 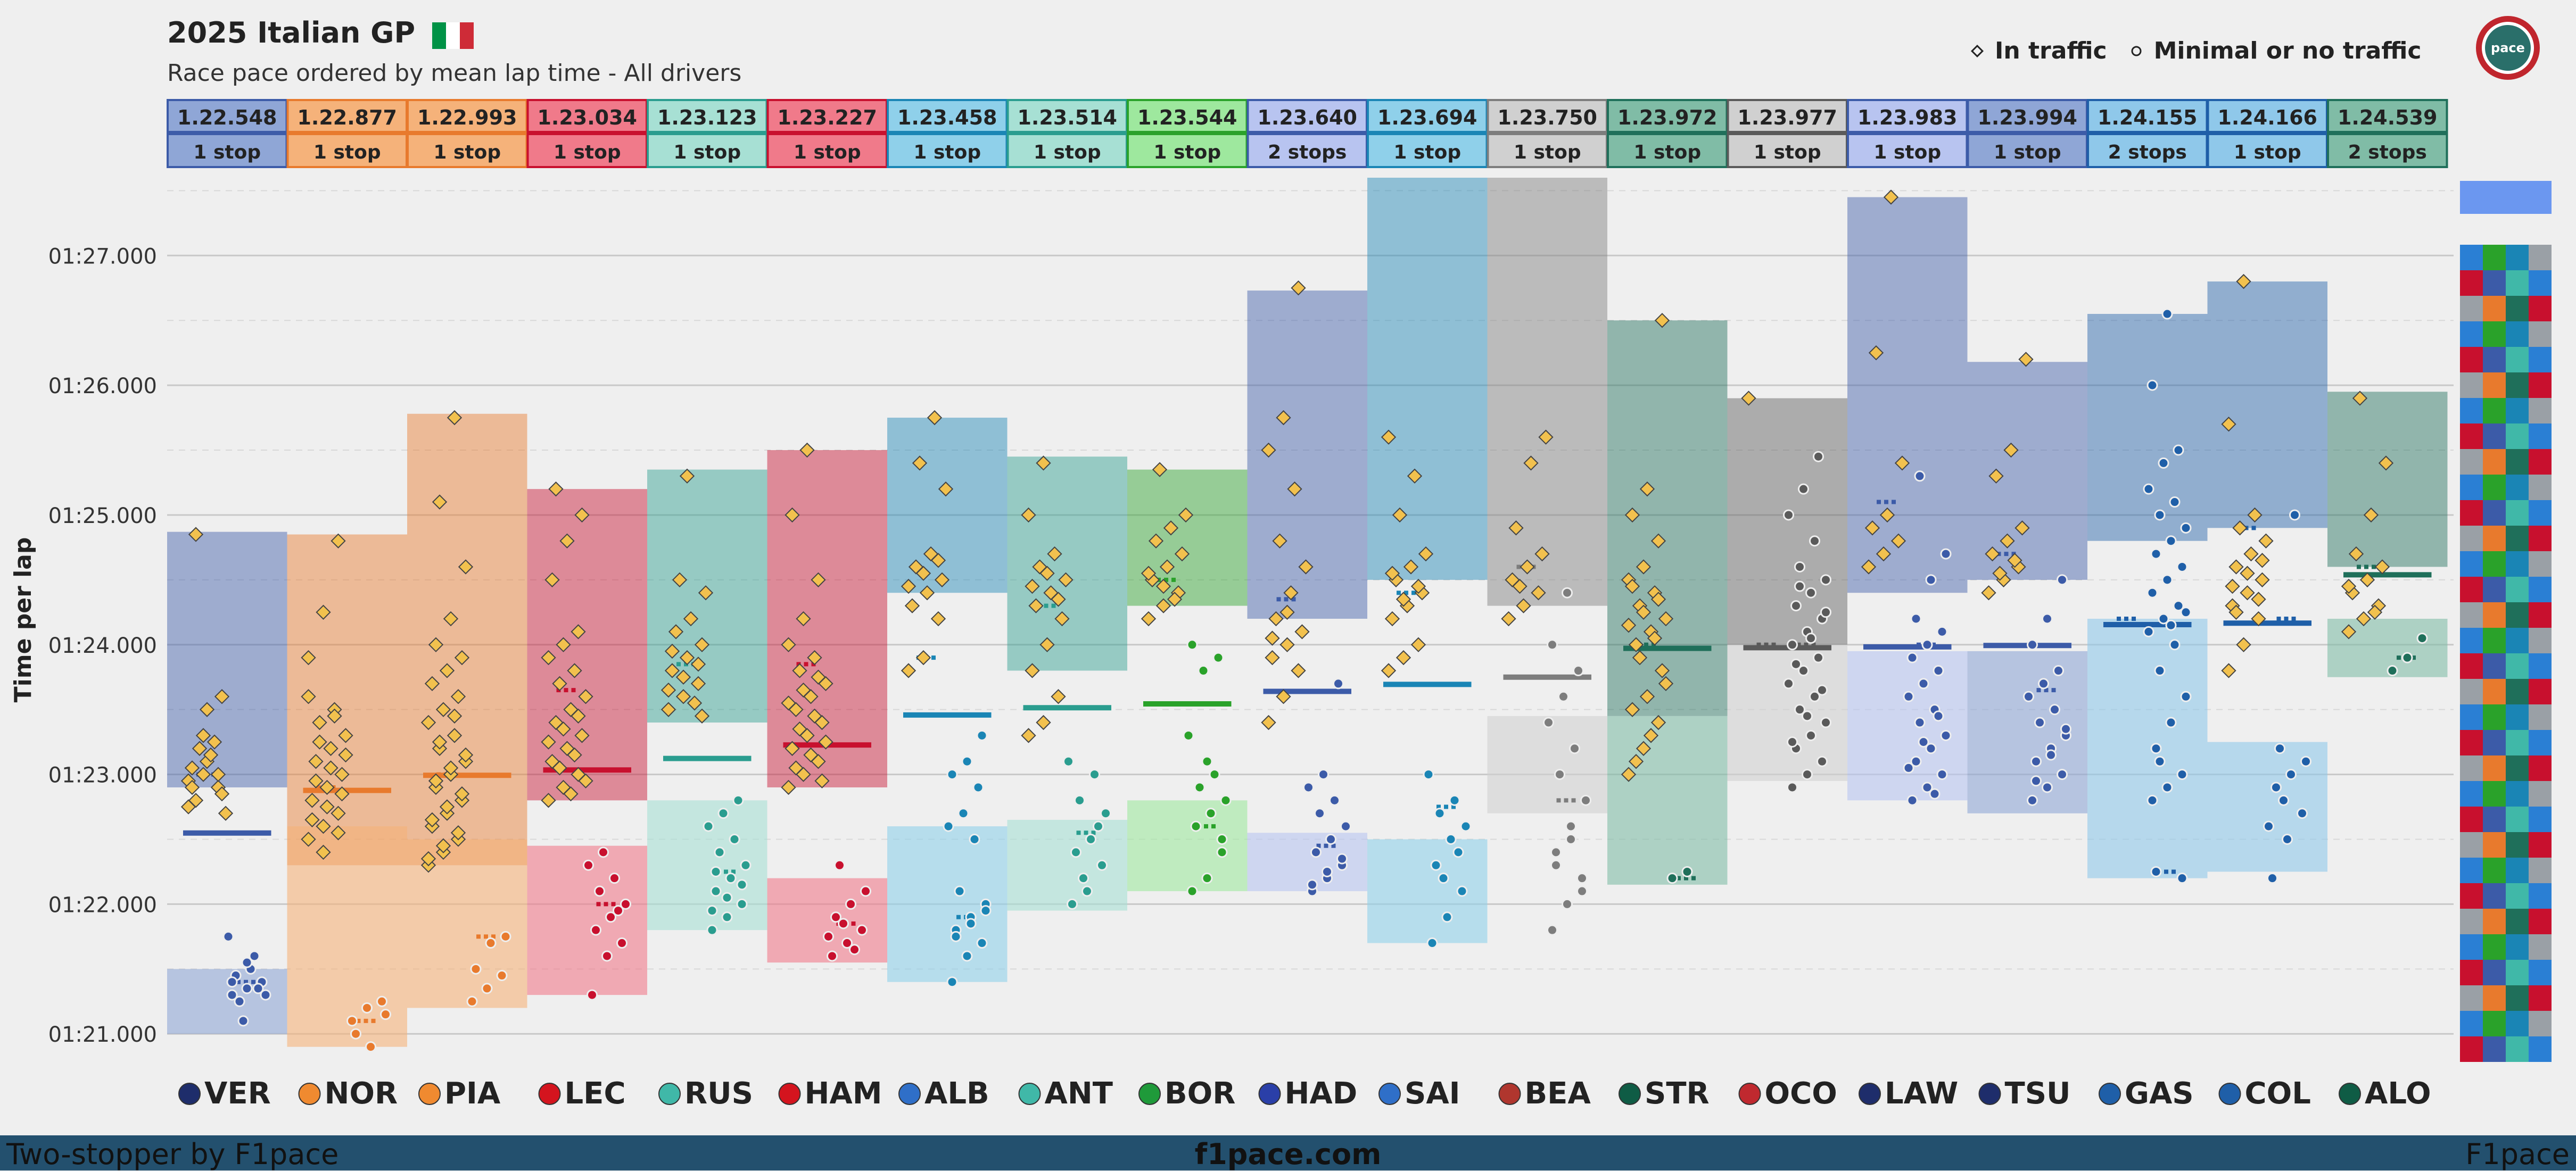 What do you see at coordinates (1427, 118) in the screenshot?
I see `mean-lap-label: 1.23.694` at bounding box center [1427, 118].